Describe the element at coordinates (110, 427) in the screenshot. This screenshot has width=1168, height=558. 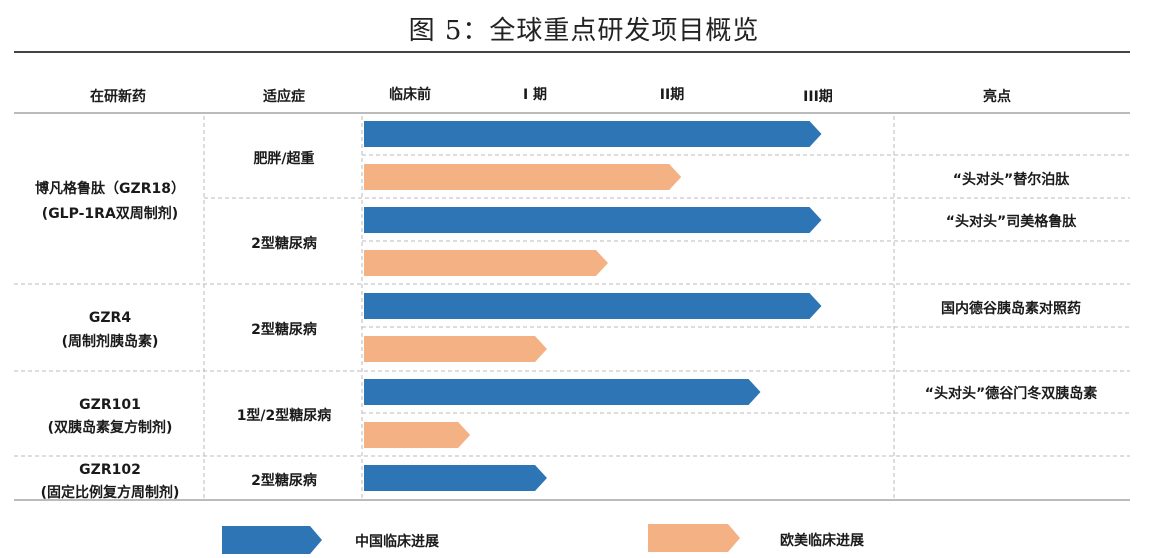
I see `drug-subtitle: (双胰岛素复方制剂)` at that location.